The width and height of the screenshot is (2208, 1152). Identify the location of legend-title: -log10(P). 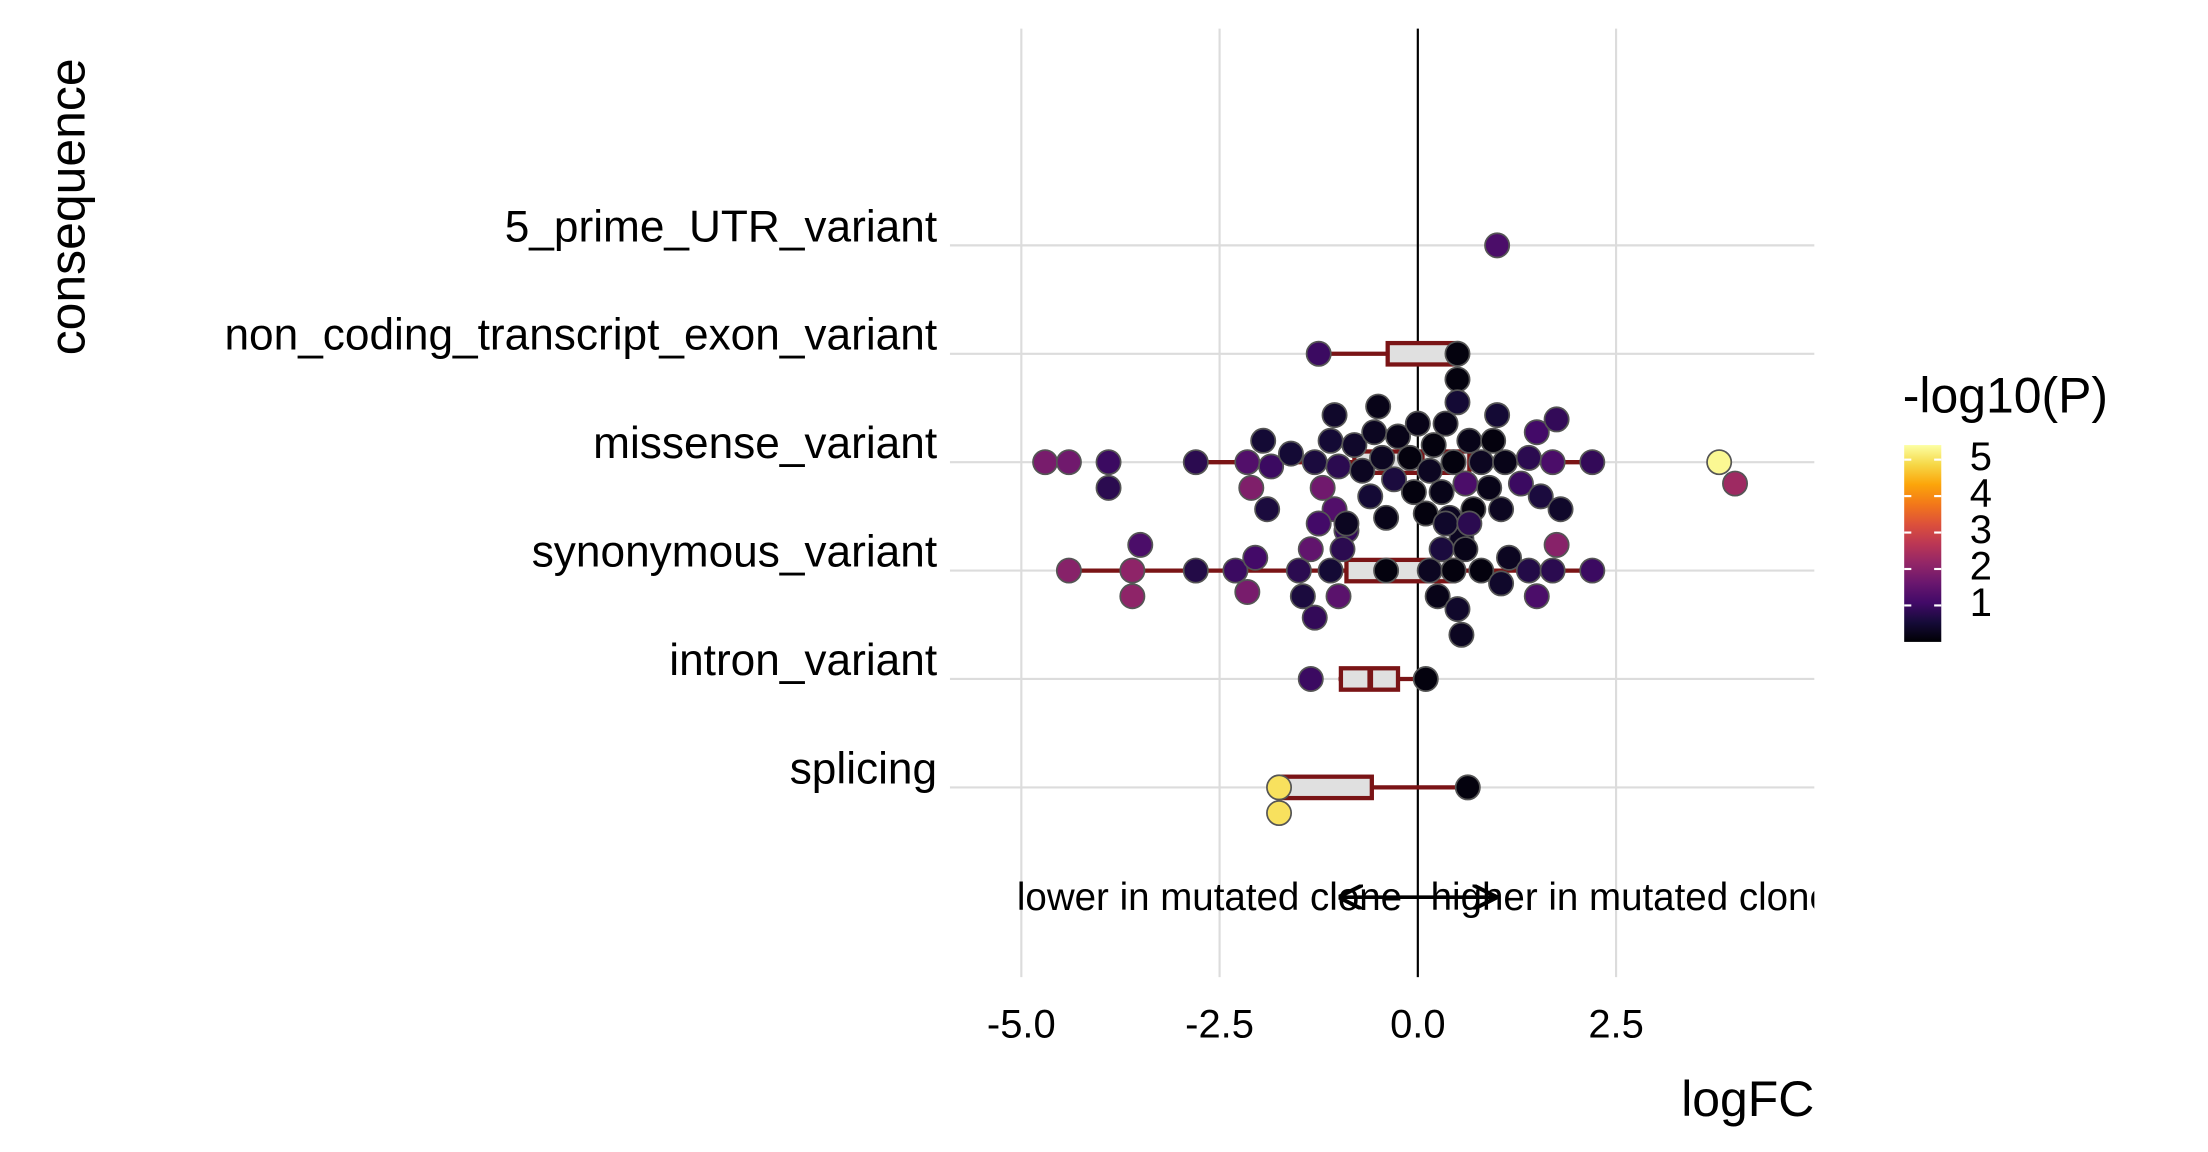
(2005, 396).